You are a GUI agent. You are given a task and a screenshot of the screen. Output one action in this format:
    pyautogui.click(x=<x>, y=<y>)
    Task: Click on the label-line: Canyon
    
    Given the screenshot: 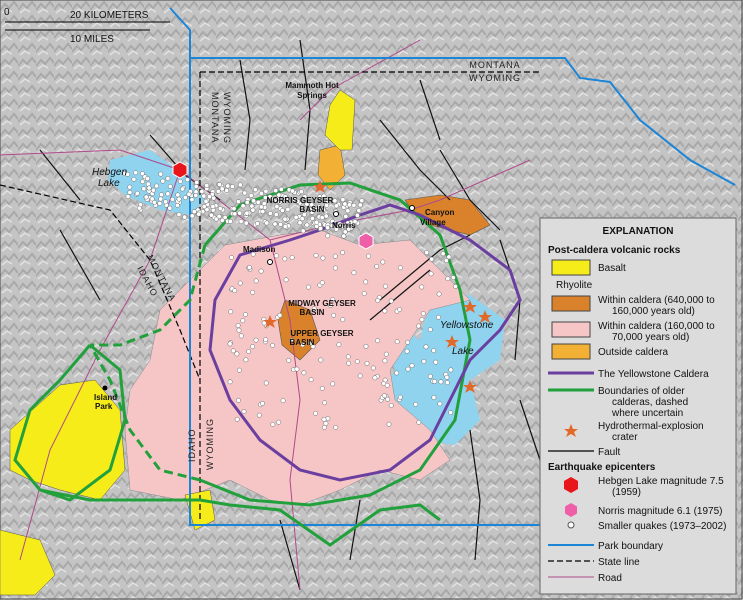 What is the action you would take?
    pyautogui.click(x=439, y=212)
    